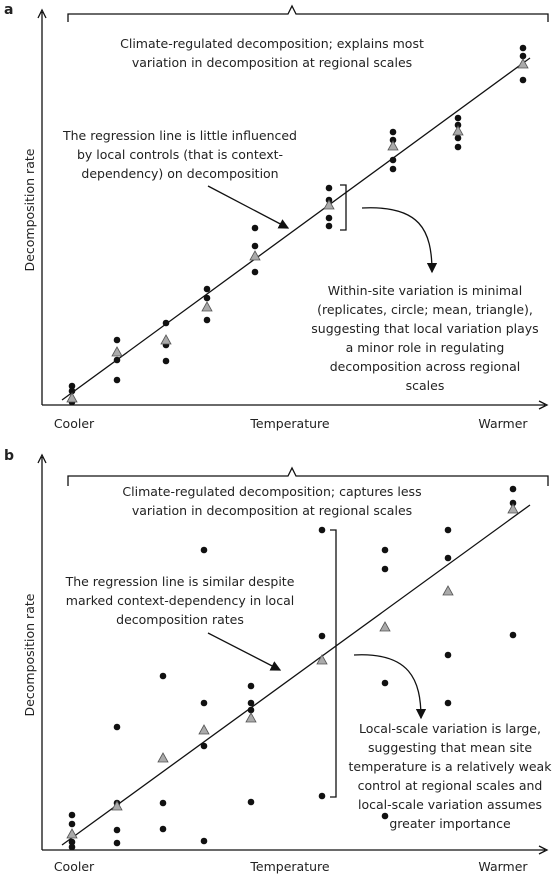 The image size is (553, 876). What do you see at coordinates (179, 173) in the screenshot?
I see `text-line: dependency) on decomposition` at bounding box center [179, 173].